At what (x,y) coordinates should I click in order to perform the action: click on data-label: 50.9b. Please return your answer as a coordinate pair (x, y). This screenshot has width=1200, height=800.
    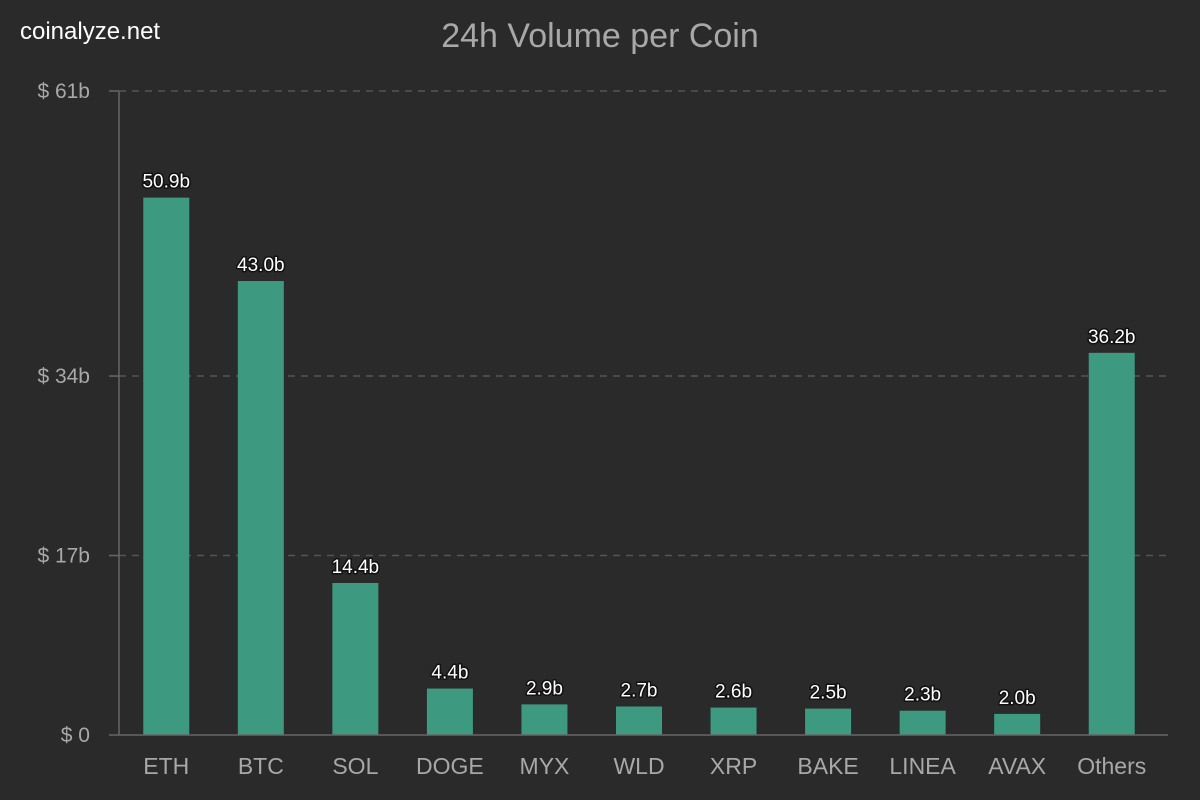
    Looking at the image, I should click on (166, 182).